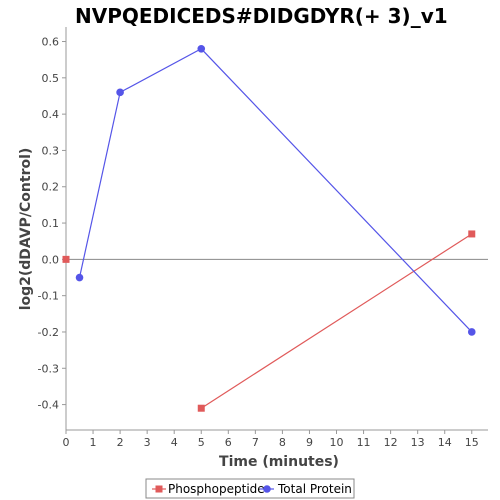 This screenshot has height=500, width=500. What do you see at coordinates (51, 187) in the screenshot?
I see `y-tick-label: 0.2` at bounding box center [51, 187].